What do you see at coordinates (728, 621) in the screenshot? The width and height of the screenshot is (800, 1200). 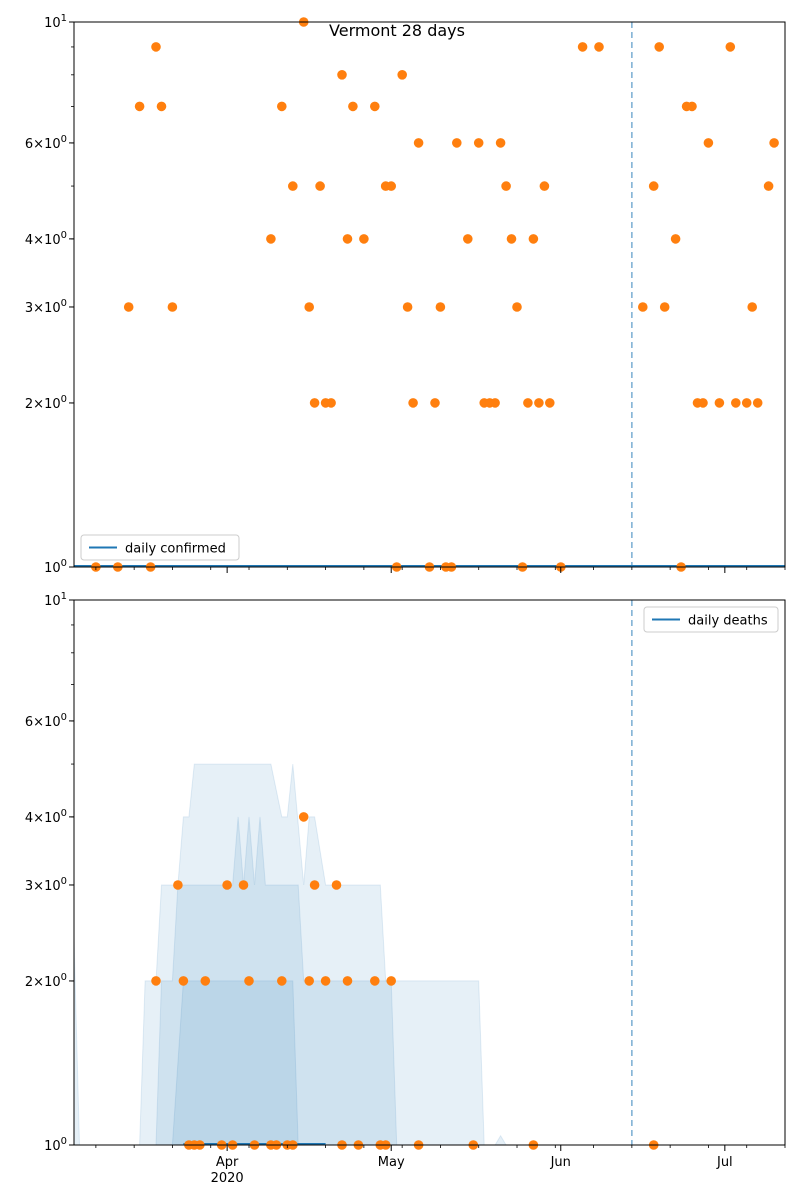 I see `legend-label: daily deaths` at bounding box center [728, 621].